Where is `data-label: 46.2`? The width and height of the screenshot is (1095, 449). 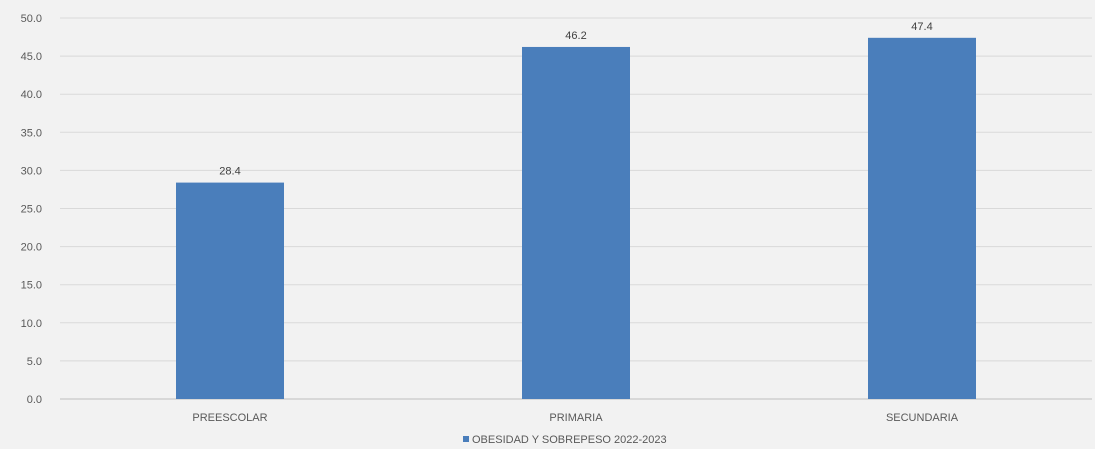
data-label: 46.2 is located at coordinates (575, 36).